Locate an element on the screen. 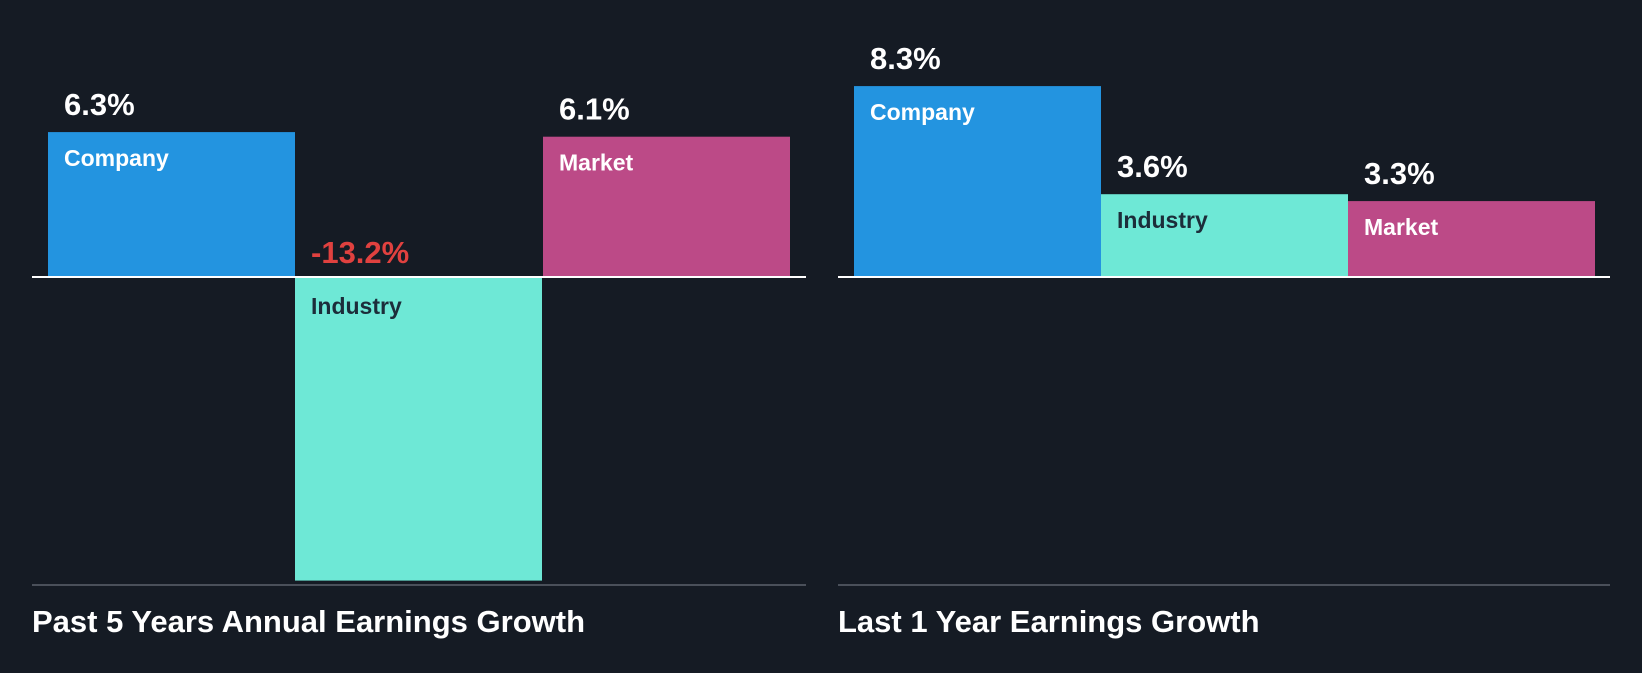  last-1-year-bar-industry is located at coordinates (1224, 235).